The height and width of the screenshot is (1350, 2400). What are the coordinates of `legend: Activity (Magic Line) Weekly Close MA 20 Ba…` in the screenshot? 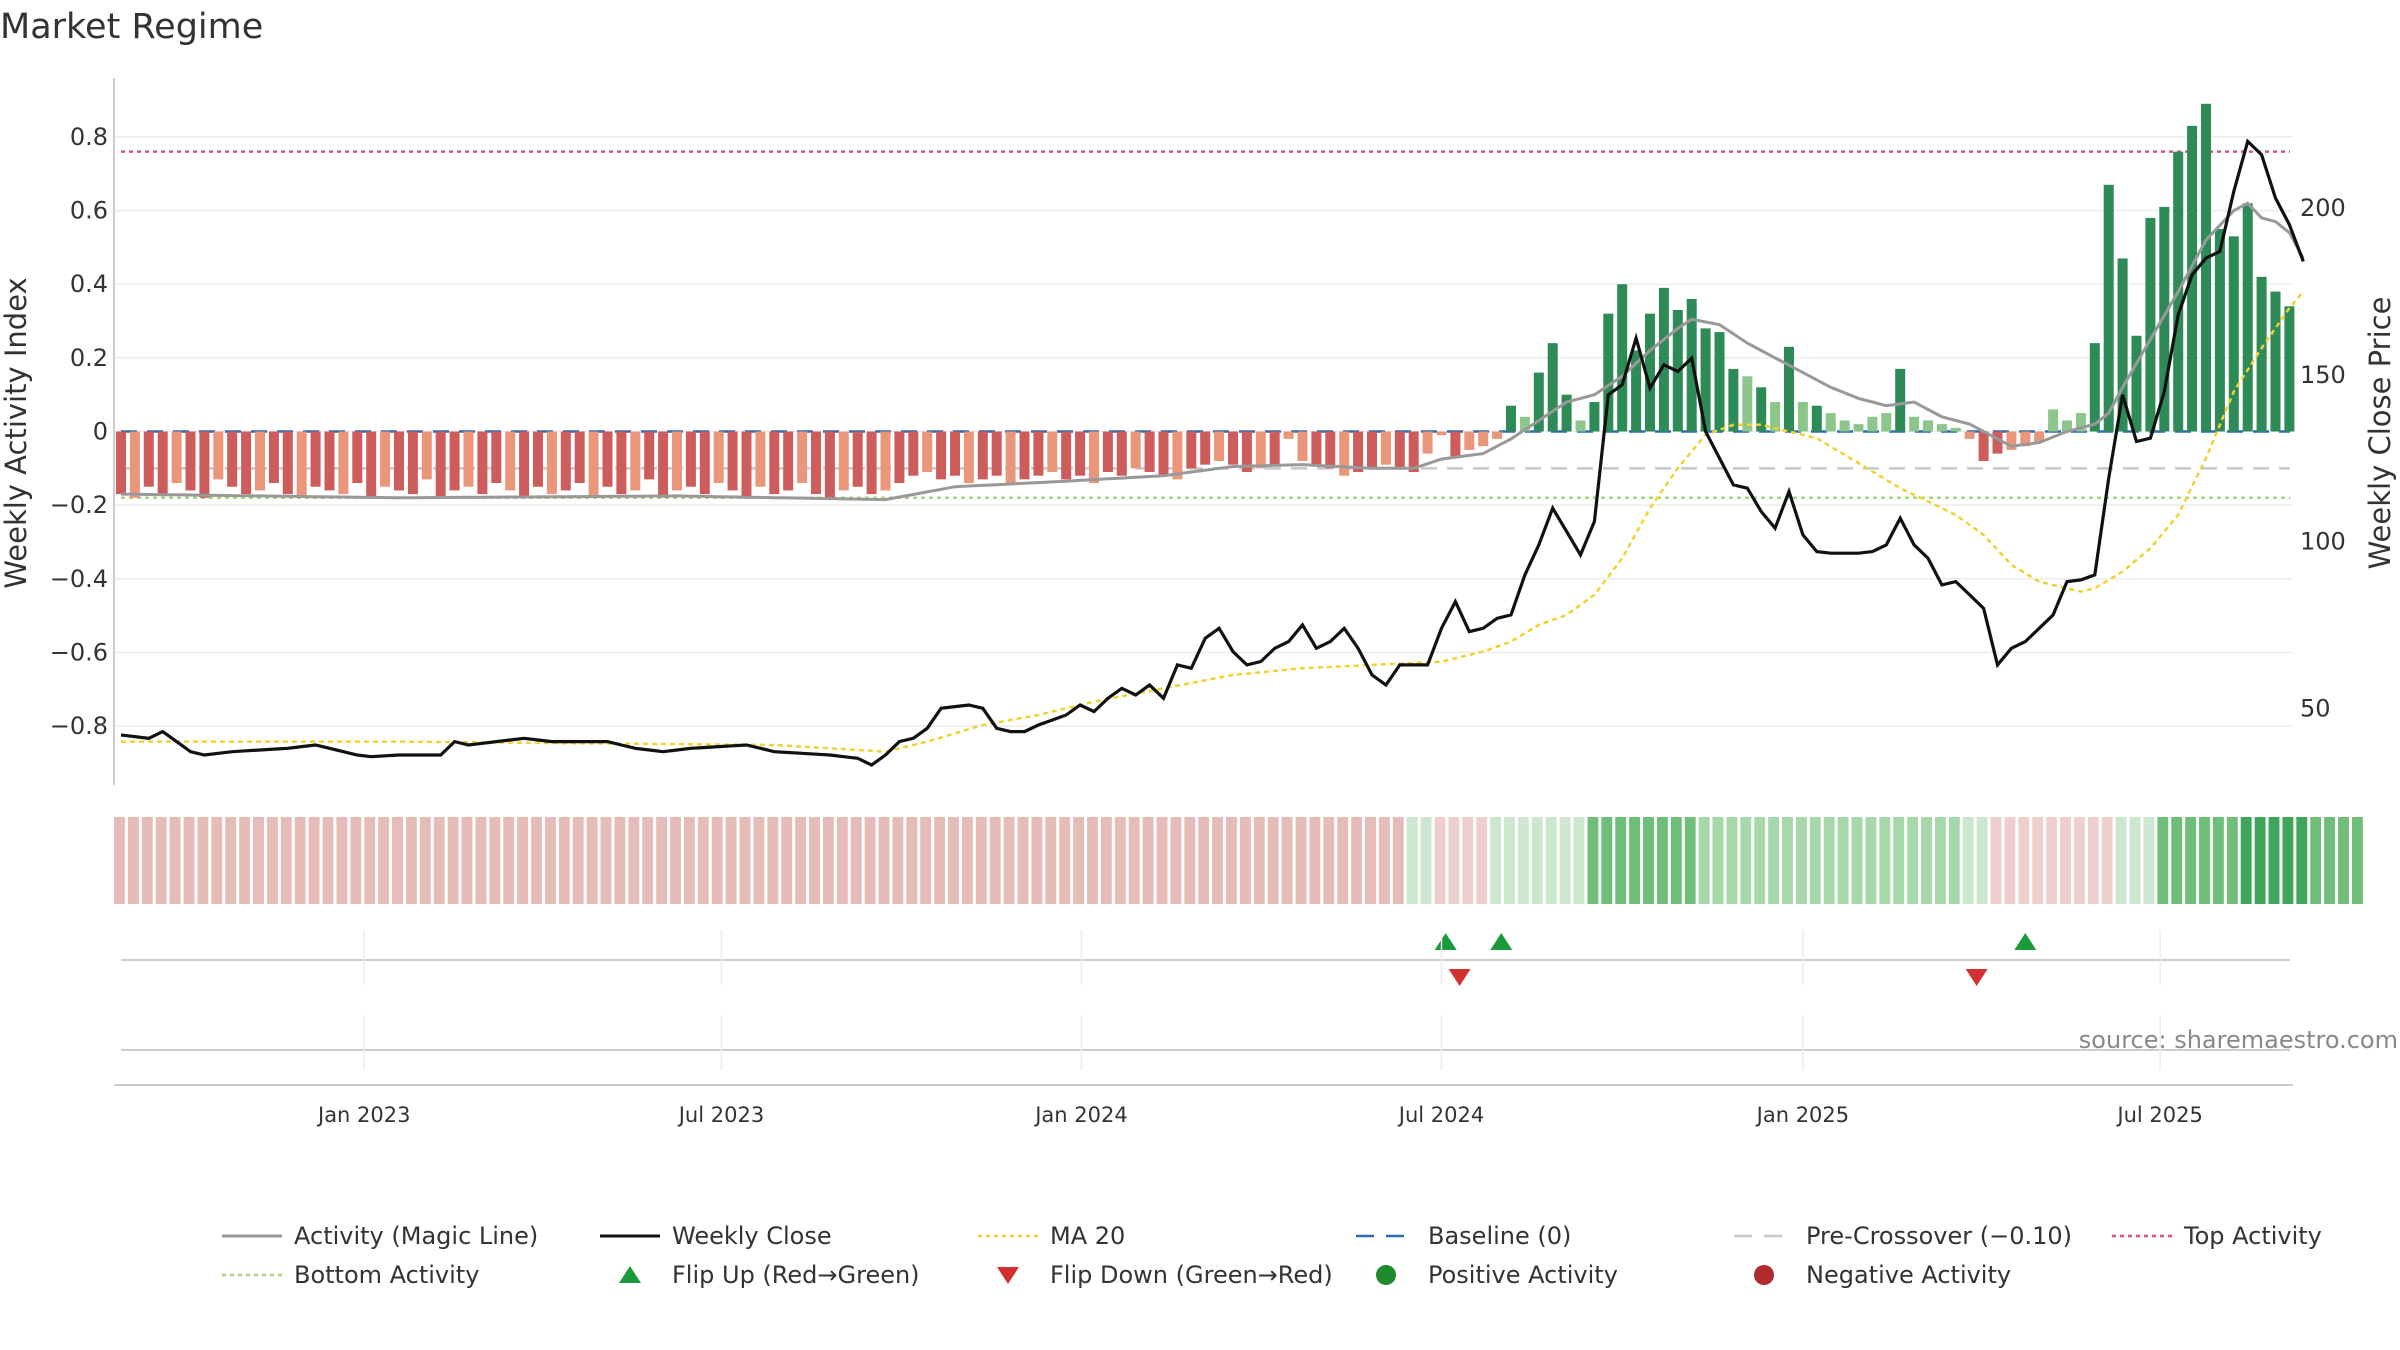 It's located at (1272, 1255).